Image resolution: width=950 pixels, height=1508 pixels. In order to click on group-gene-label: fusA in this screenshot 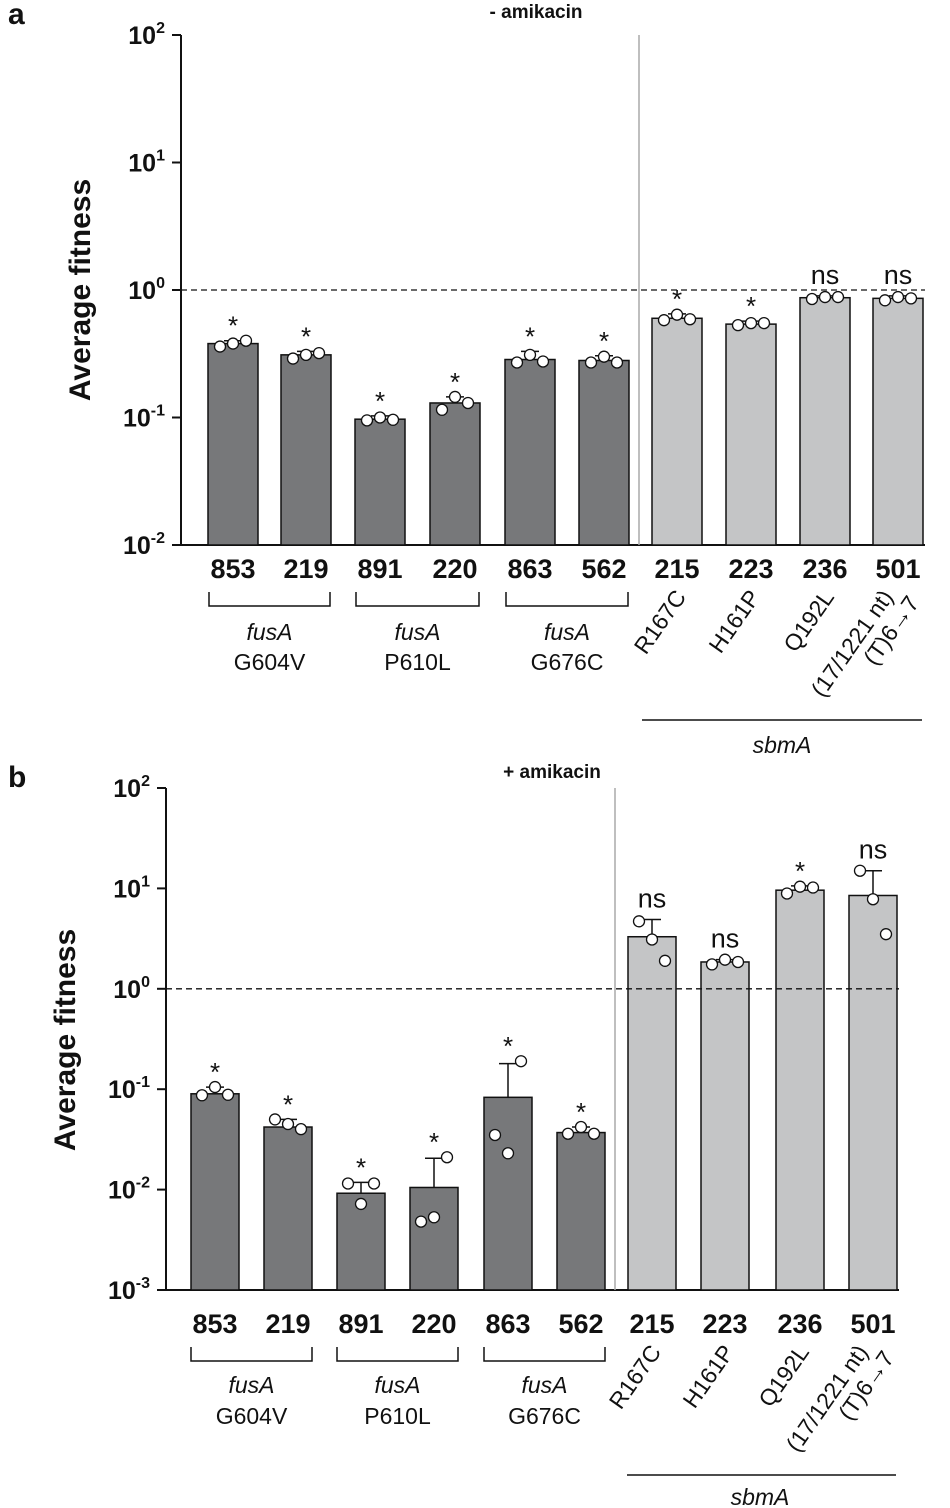, I will do `click(544, 1385)`.